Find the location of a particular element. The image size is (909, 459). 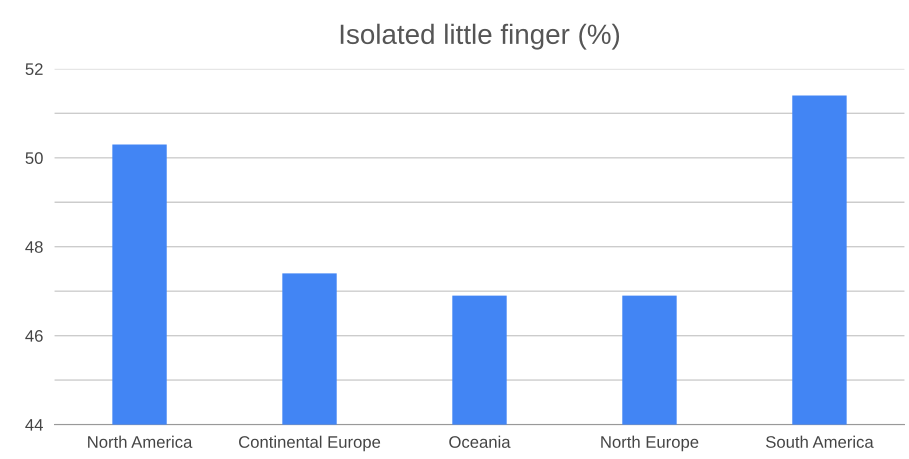

x-tick-label: Continental Europe is located at coordinates (309, 444).